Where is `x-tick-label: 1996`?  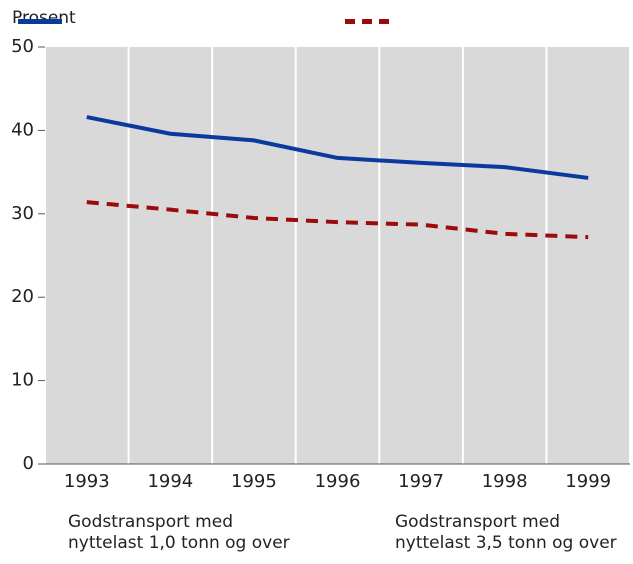
x-tick-label: 1996 is located at coordinates (338, 481).